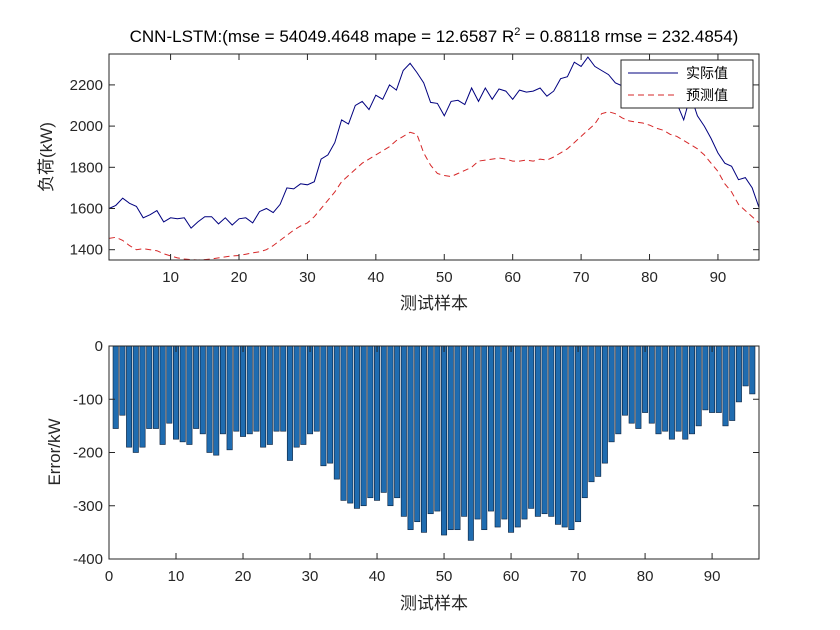 The height and width of the screenshot is (630, 840). What do you see at coordinates (581, 277) in the screenshot?
I see `top-x-tick-label: 70` at bounding box center [581, 277].